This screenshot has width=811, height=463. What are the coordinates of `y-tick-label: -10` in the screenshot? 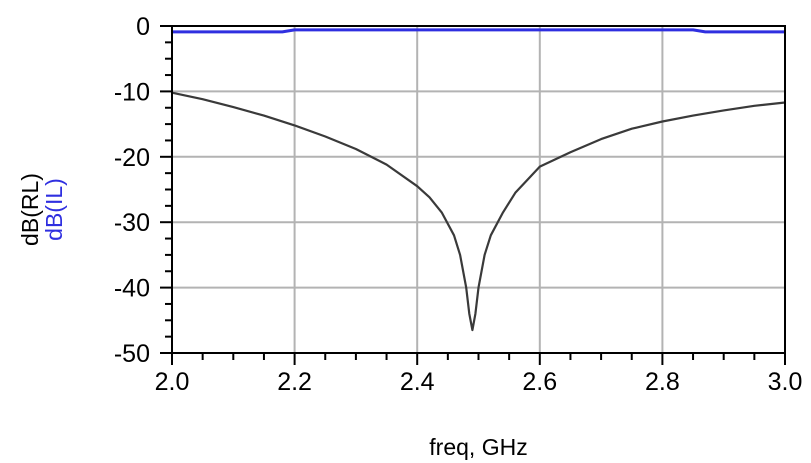 It's located at (132, 92).